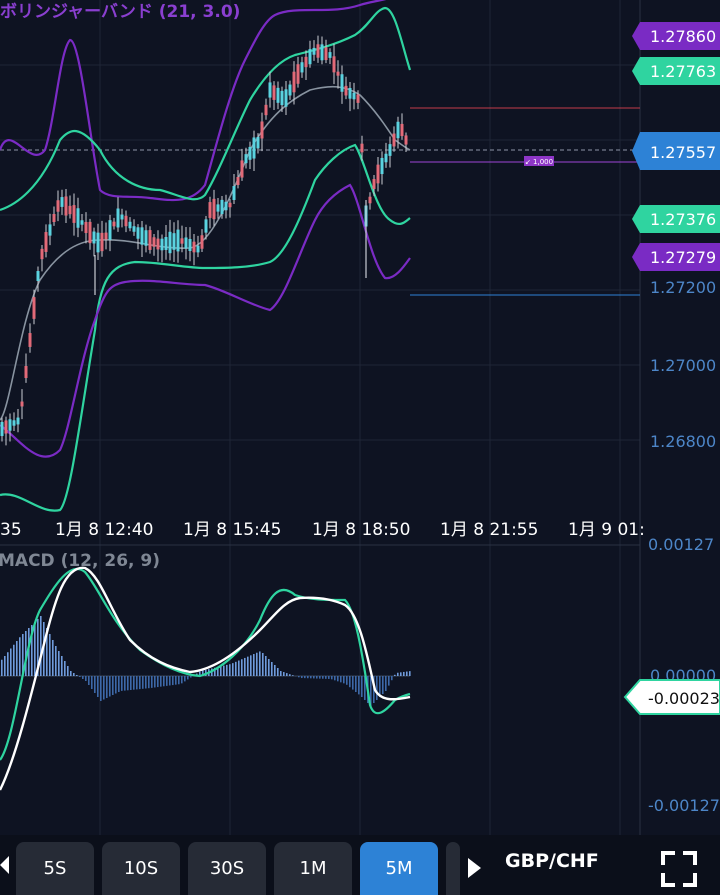 The image size is (720, 895). I want to click on order-tag-label: ↙ 1,000, so click(539, 162).